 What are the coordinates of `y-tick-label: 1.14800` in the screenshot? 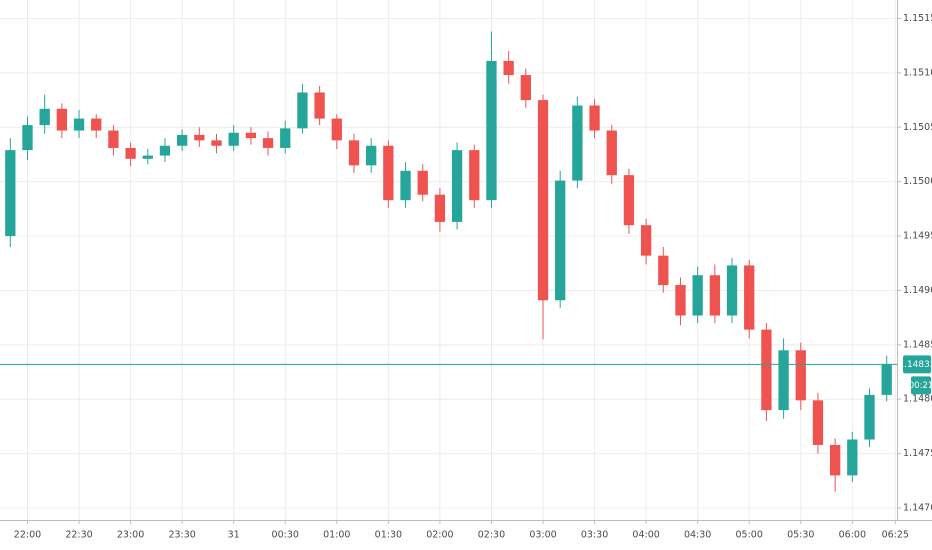 It's located at (917, 399).